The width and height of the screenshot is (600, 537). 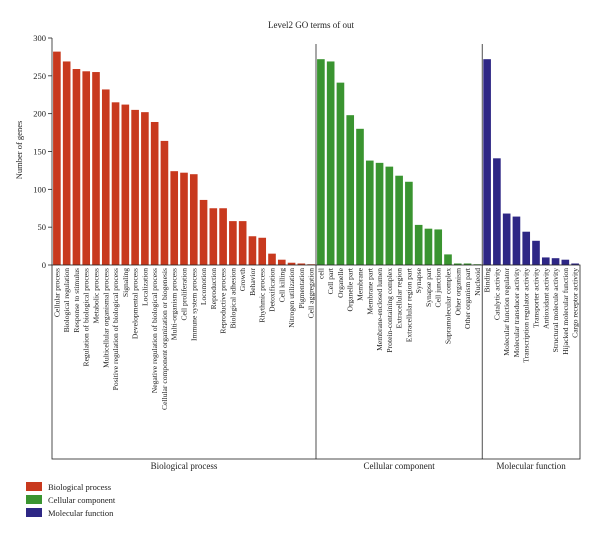 I want to click on bar-metabolic-process, so click(x=96, y=168).